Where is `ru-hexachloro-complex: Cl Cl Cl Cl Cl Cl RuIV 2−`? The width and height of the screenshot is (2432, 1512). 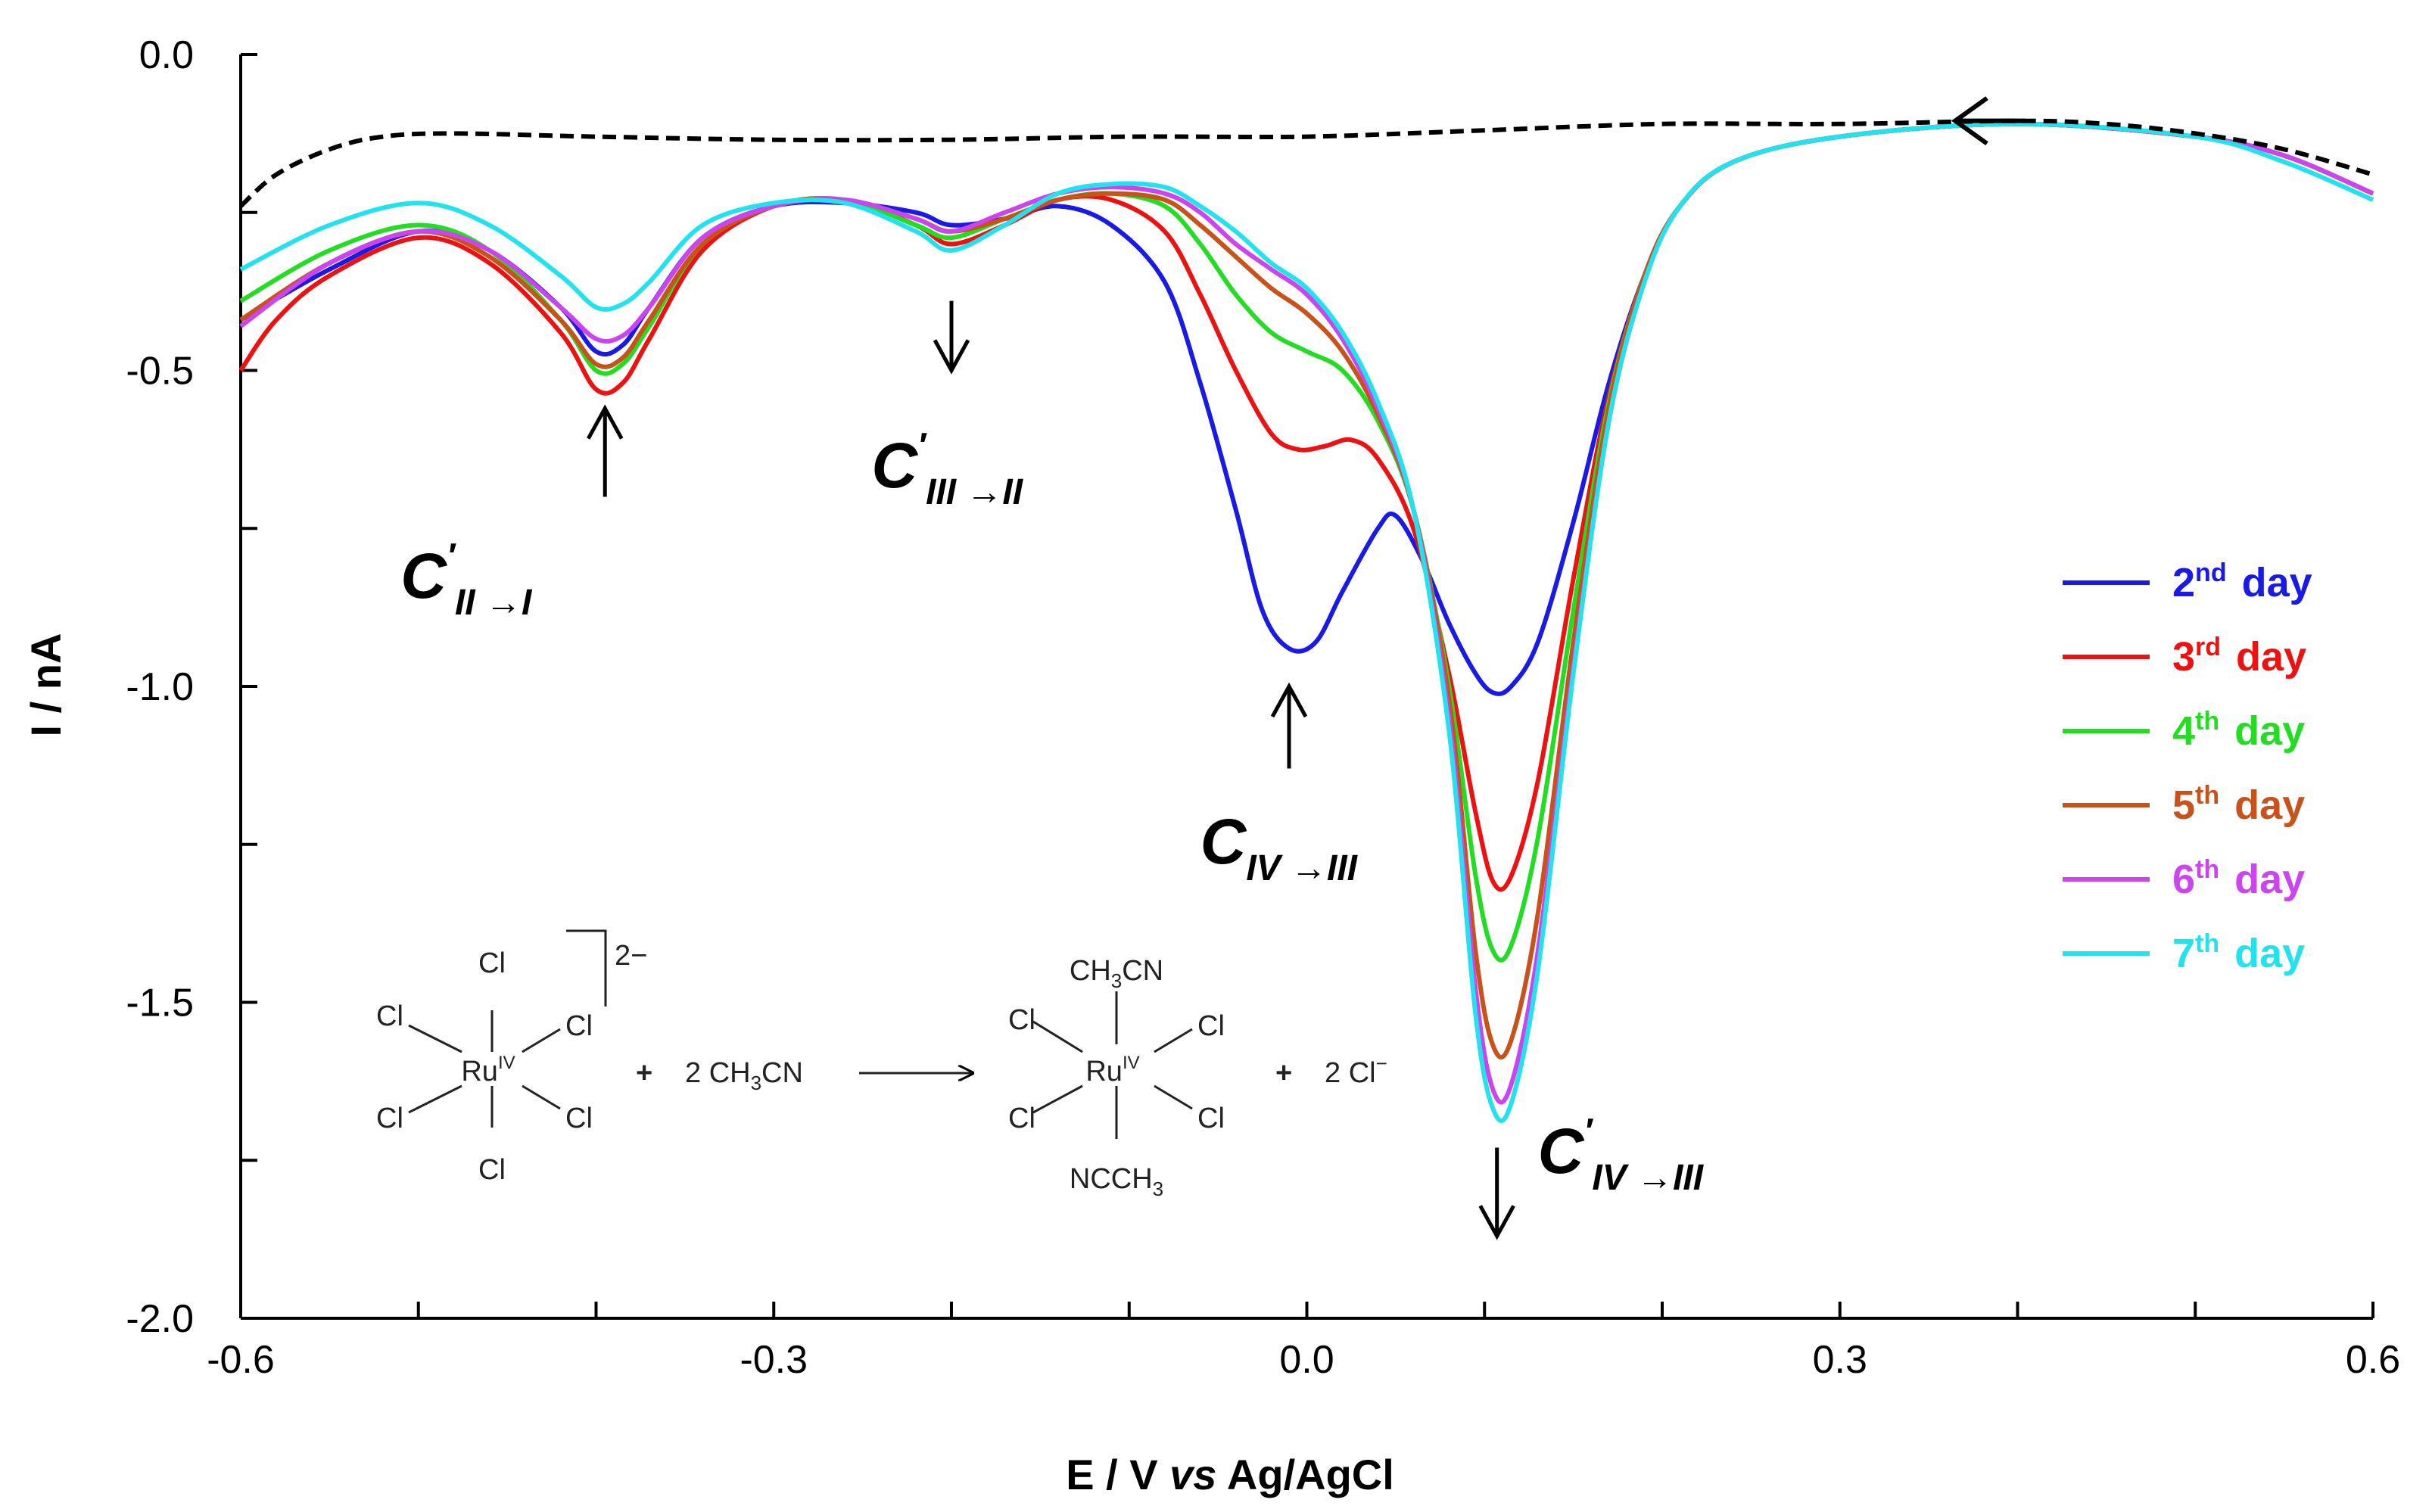
ru-hexachloro-complex: Cl Cl Cl Cl Cl Cl RuIV 2− is located at coordinates (512, 1057).